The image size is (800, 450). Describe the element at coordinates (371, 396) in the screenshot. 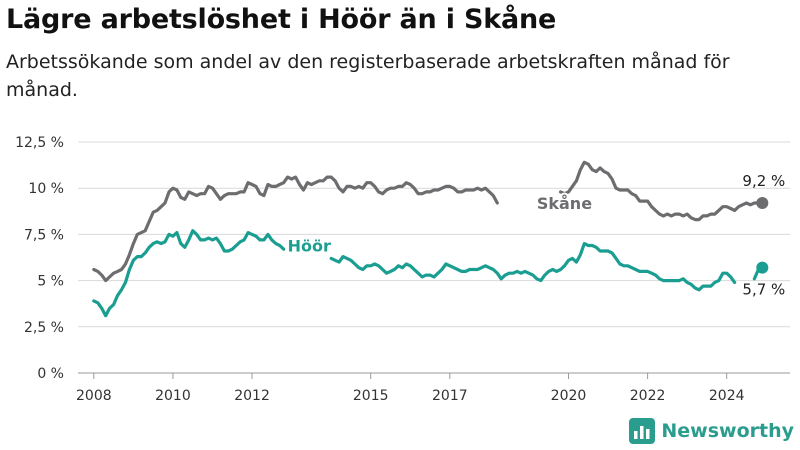

I see `x-tick-label: 2015` at that location.